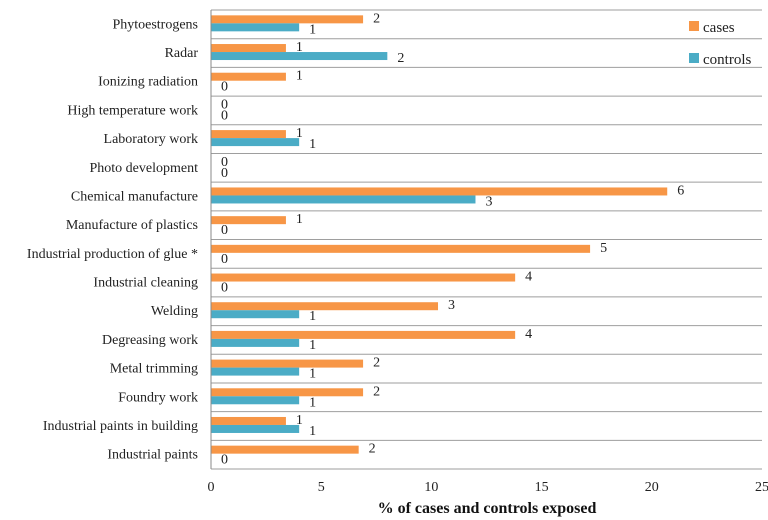 The width and height of the screenshot is (768, 520). What do you see at coordinates (145, 283) in the screenshot?
I see `category-label: Industrial cleaning` at bounding box center [145, 283].